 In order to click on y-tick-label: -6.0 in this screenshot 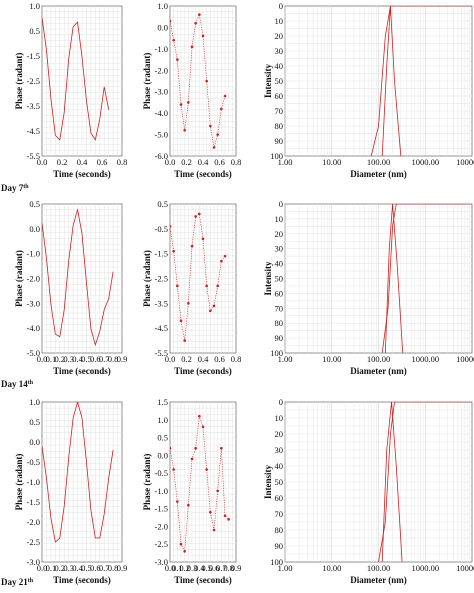, I will do `click(161, 156)`.